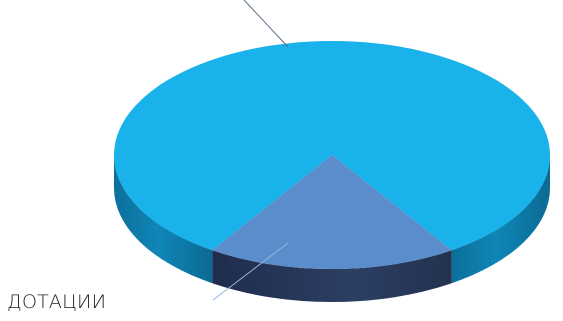  I want to click on slice-label-1: ДОТАЦИИ, so click(56, 302).